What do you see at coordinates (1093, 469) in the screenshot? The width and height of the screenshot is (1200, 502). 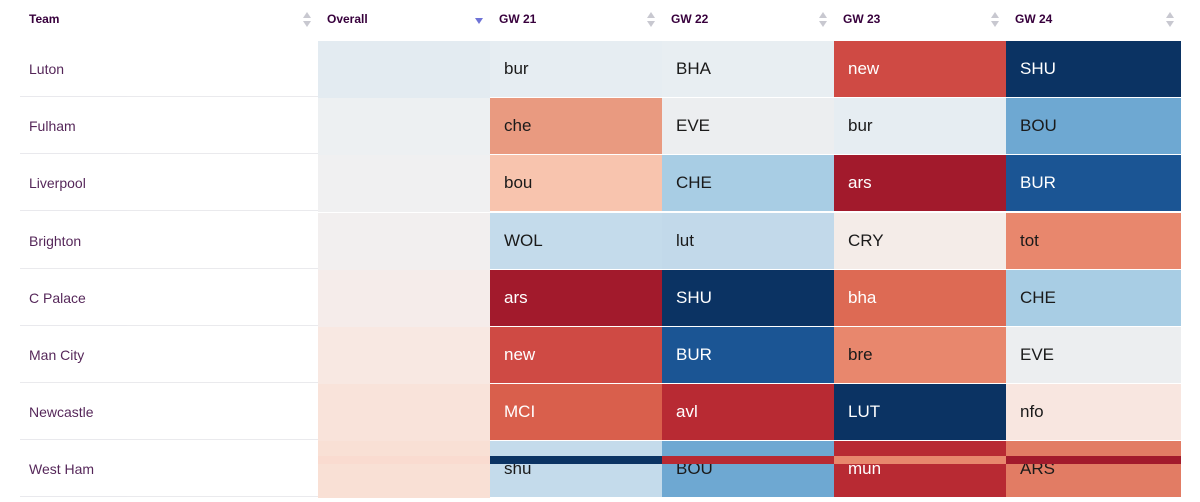 I see `fixture-cell: ARS` at bounding box center [1093, 469].